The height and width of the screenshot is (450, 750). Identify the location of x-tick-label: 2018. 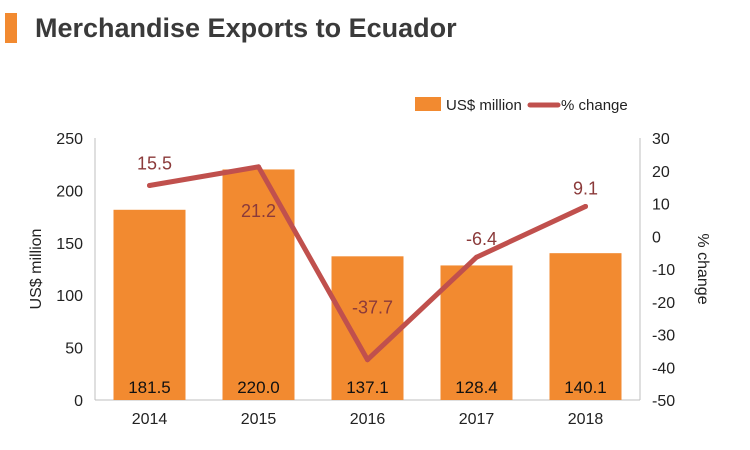
(586, 419).